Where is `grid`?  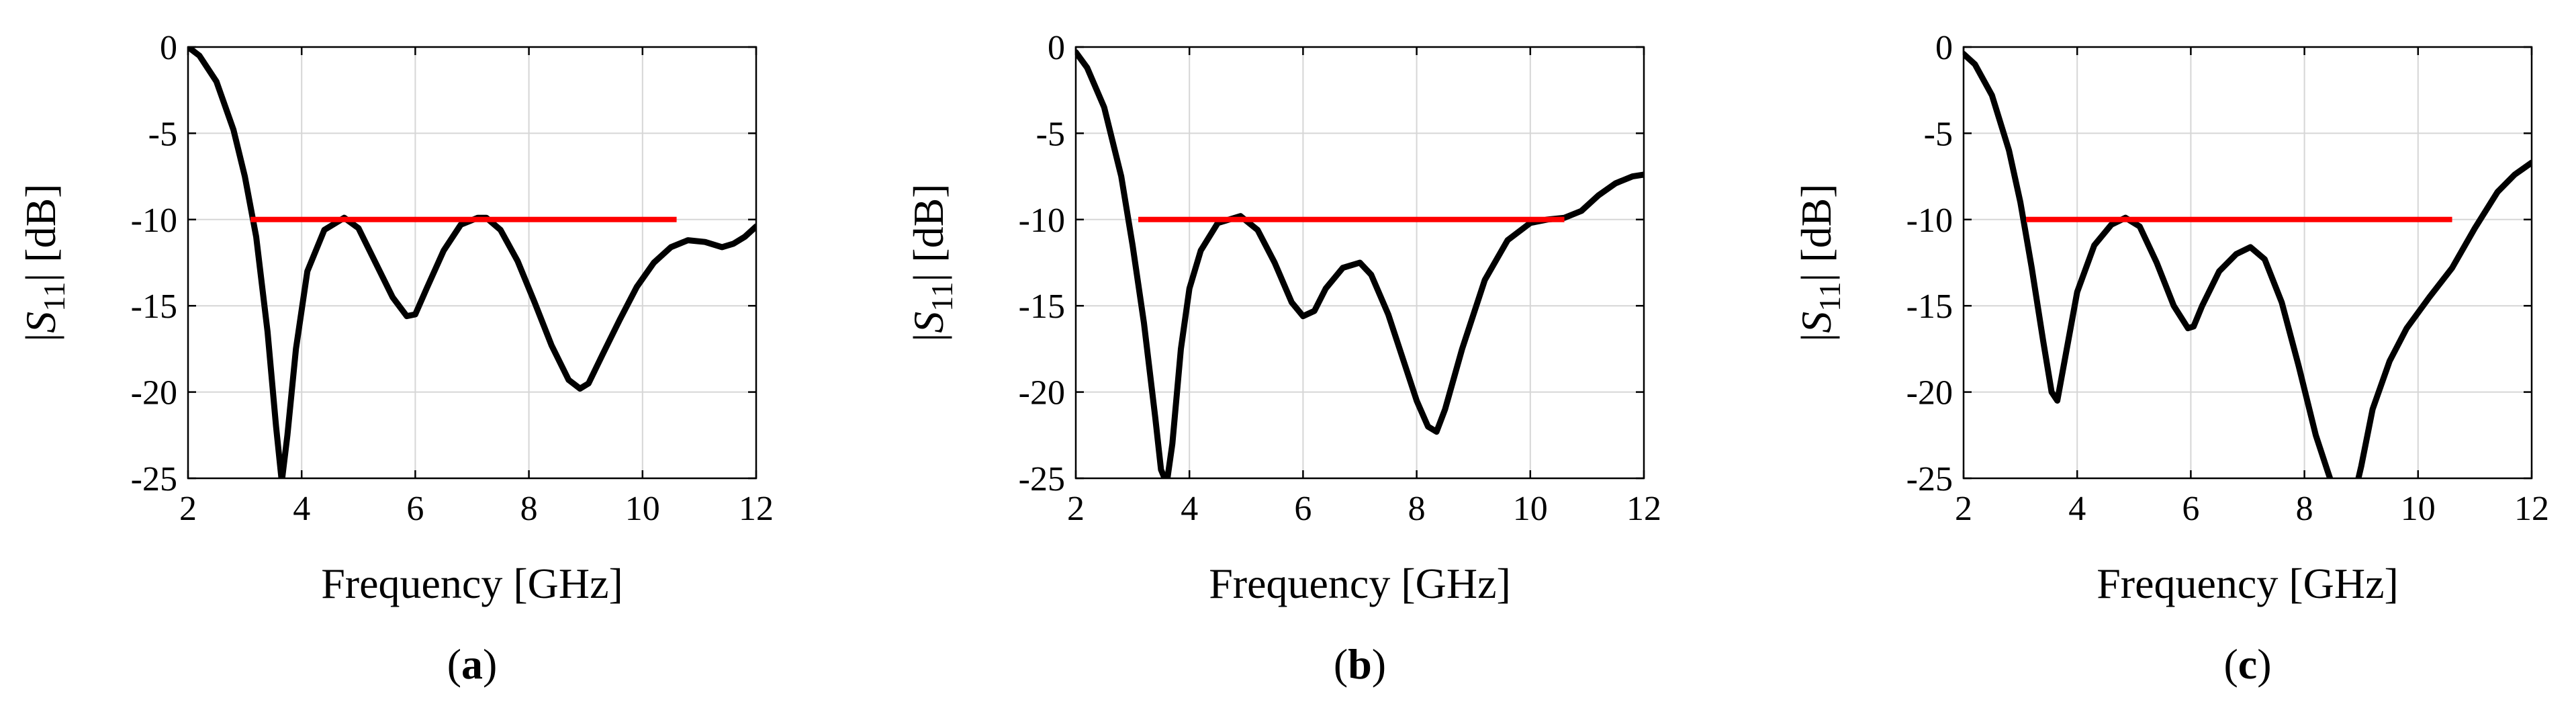 grid is located at coordinates (2247, 262).